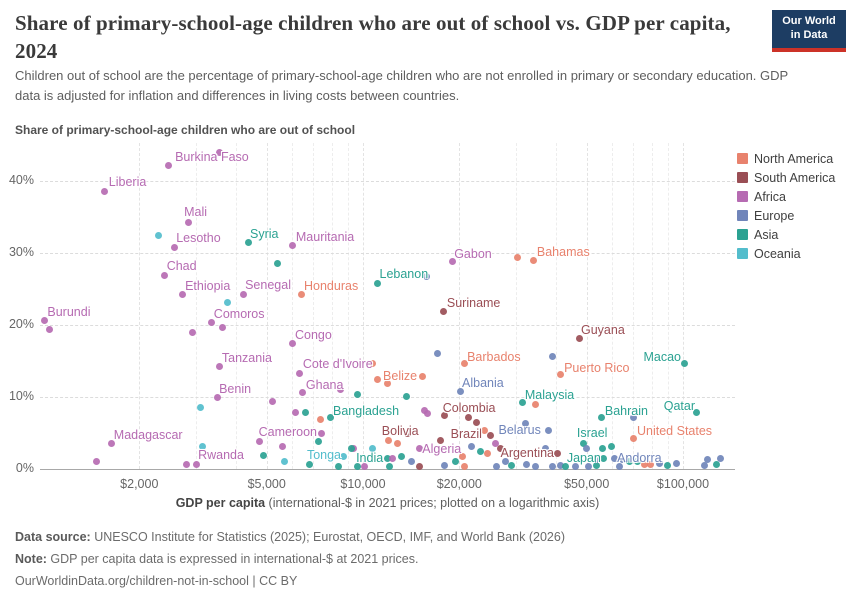 The height and width of the screenshot is (600, 850). What do you see at coordinates (786, 234) in the screenshot?
I see `legend-item-asia: Asia` at bounding box center [786, 234].